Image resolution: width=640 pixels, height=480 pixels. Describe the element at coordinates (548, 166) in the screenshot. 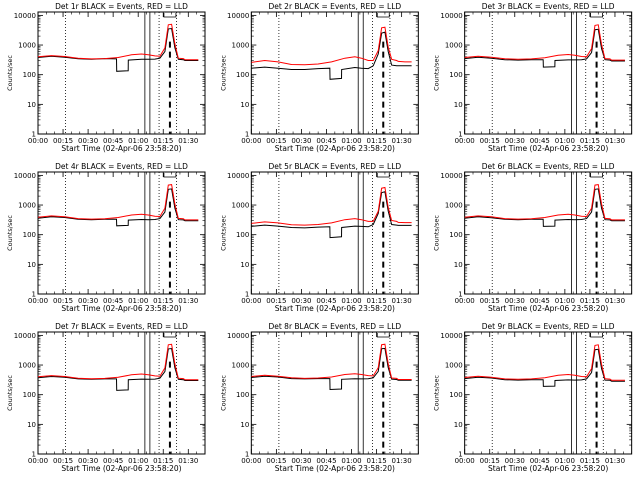

I see `chart-title: Det 6r BLACK = Events, RED = LLD` at that location.